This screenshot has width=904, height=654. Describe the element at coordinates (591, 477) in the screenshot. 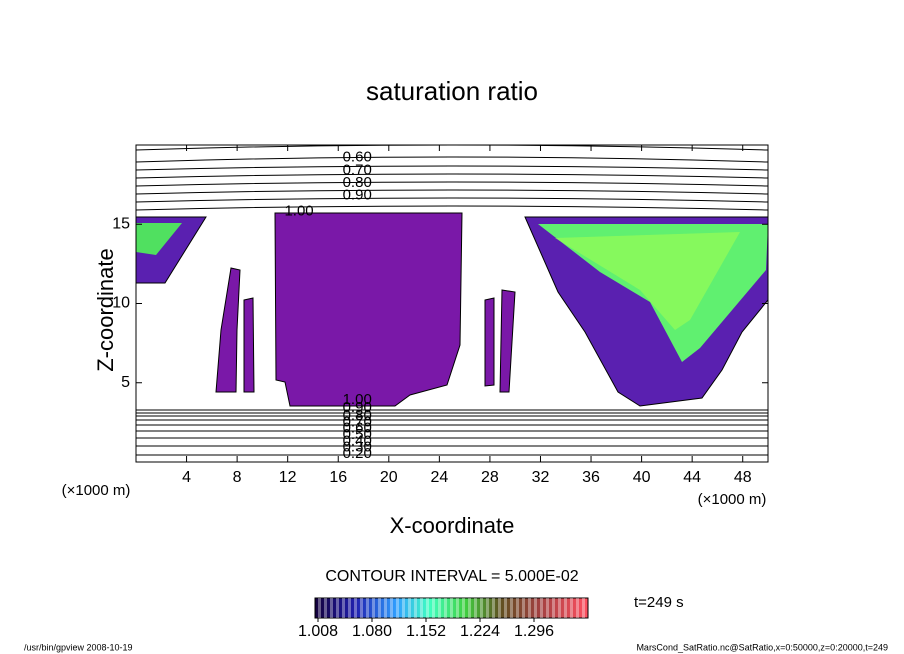

I see `x-tick-label: 36` at that location.